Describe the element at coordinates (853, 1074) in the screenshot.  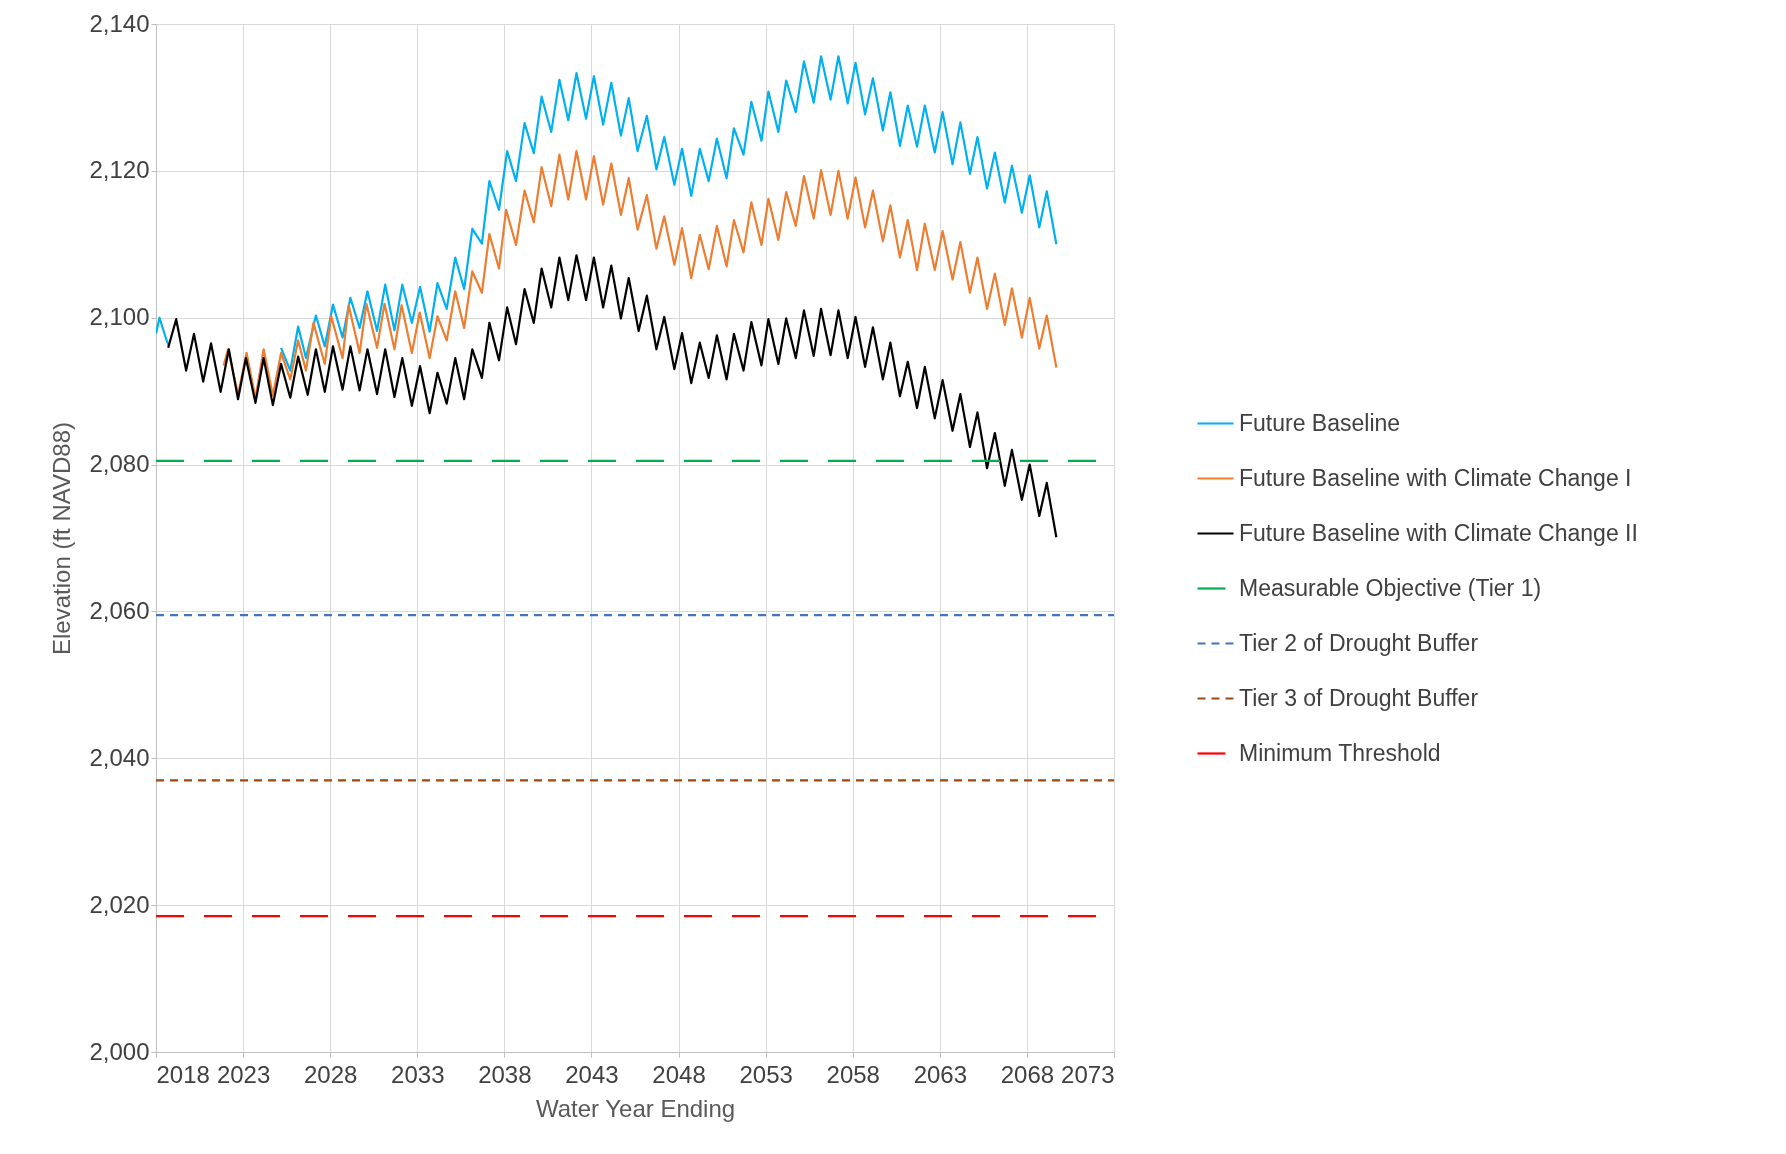
I see `x-tick-label: 2058` at that location.